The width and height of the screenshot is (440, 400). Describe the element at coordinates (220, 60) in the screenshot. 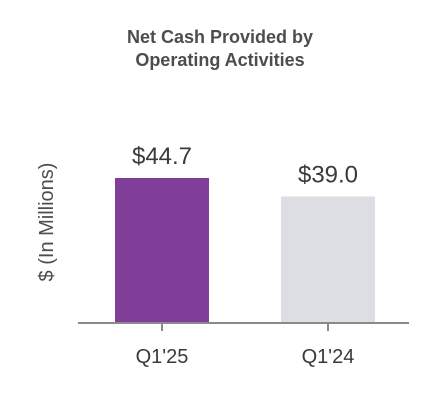

I see `chart-title-line-2: Operating Activities` at that location.